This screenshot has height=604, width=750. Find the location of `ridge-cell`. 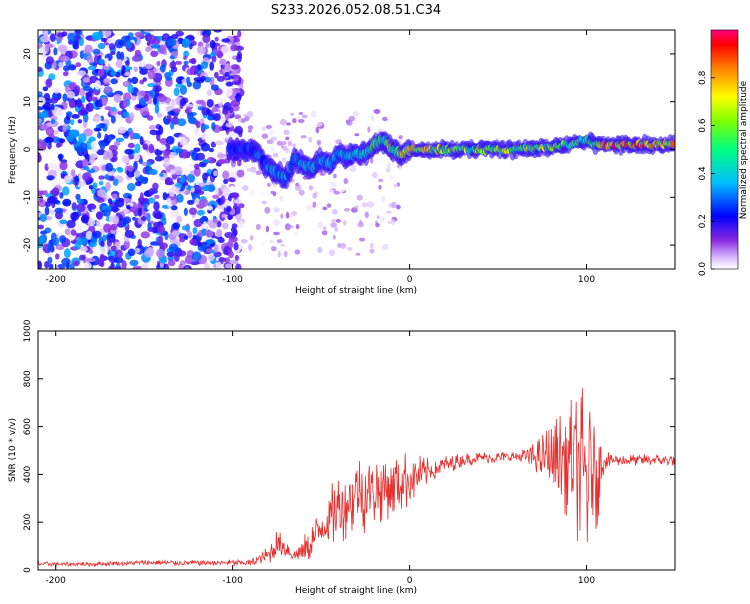

ridge-cell is located at coordinates (672, 144).